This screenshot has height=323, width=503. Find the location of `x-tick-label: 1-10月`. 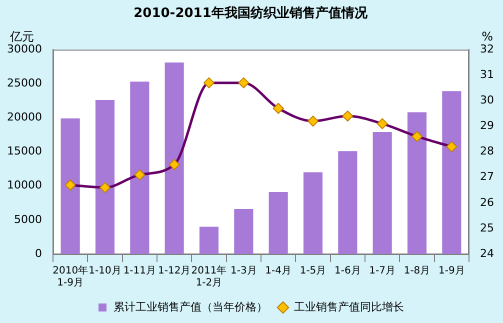

x-tick-label: 1-10月 is located at coordinates (105, 271).